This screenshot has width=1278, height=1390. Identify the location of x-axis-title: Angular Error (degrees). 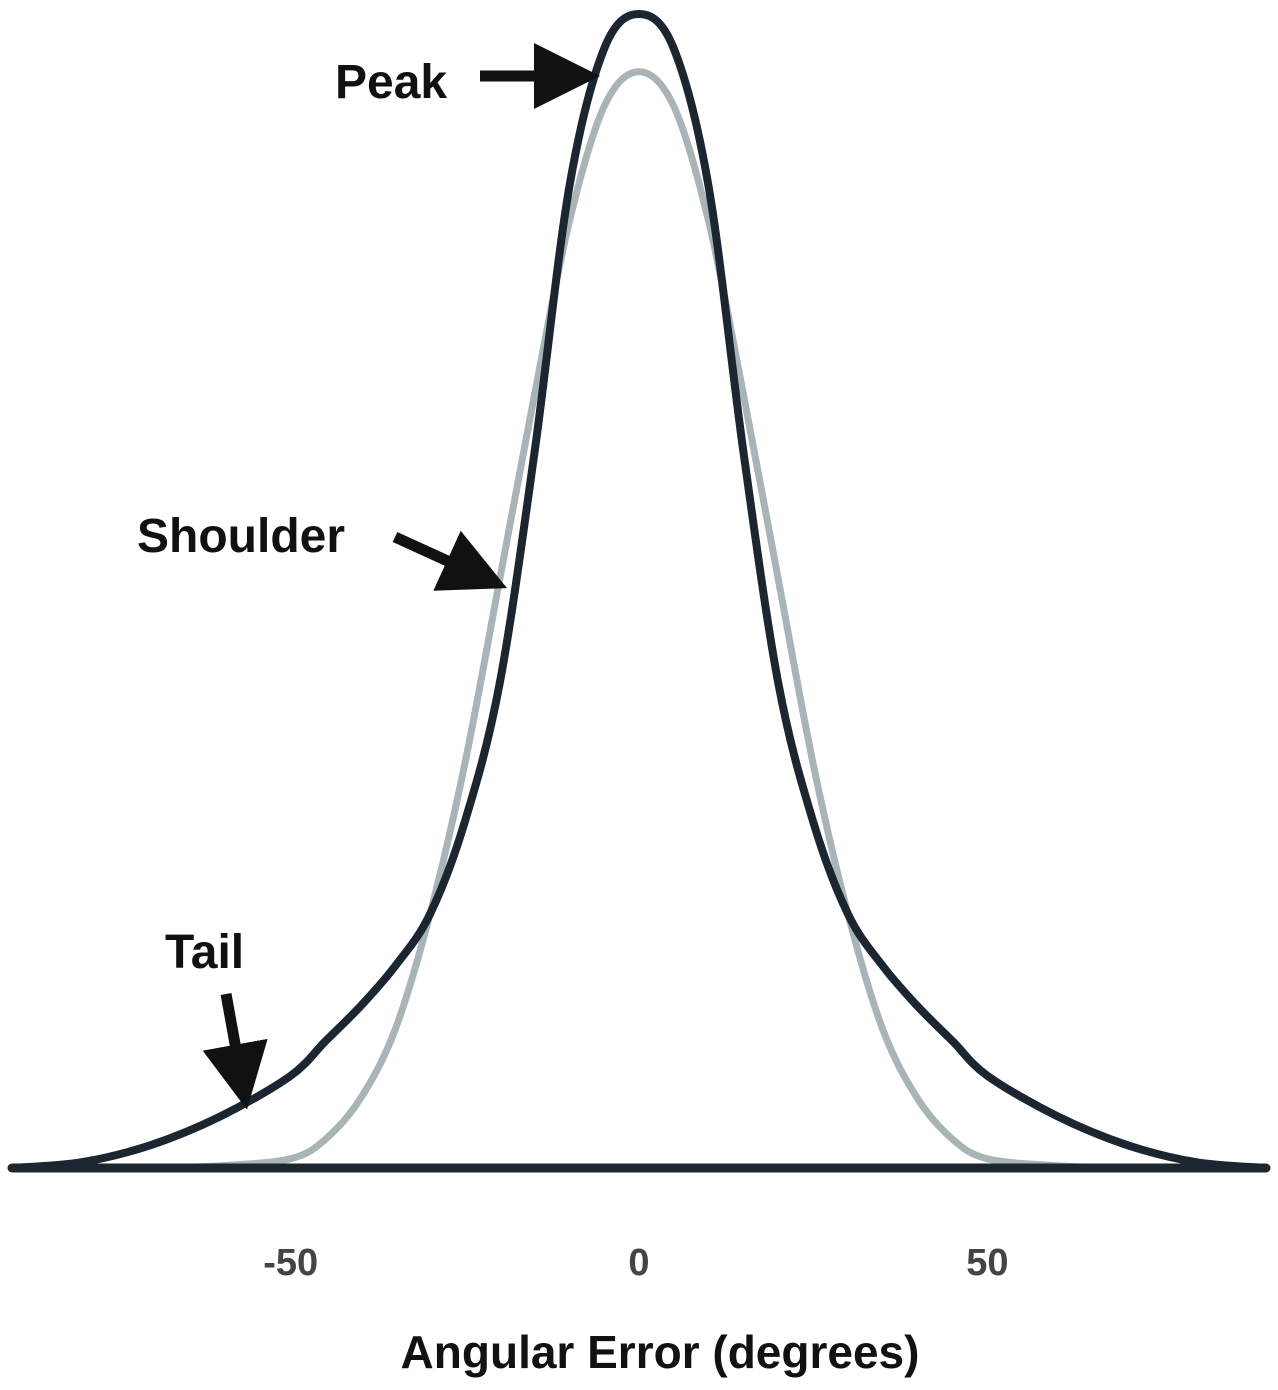
(660, 1352).